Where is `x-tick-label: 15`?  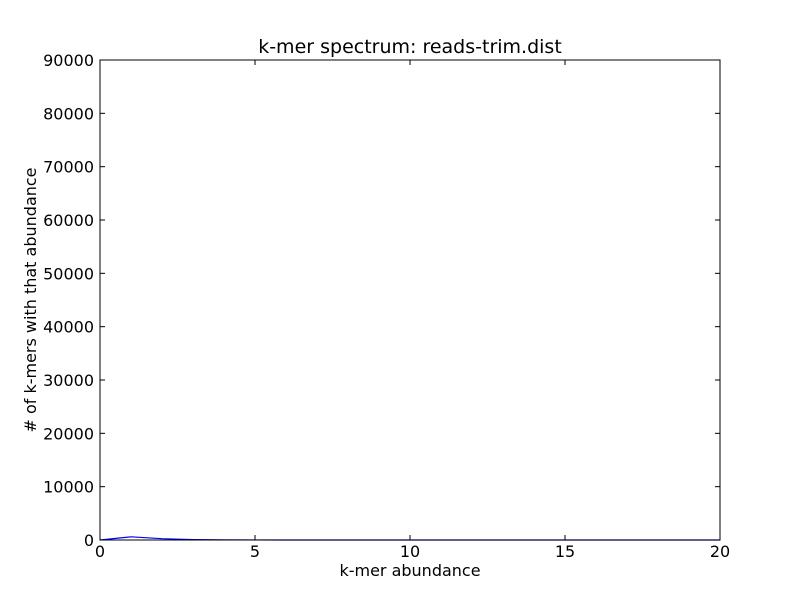 x-tick-label: 15 is located at coordinates (565, 551).